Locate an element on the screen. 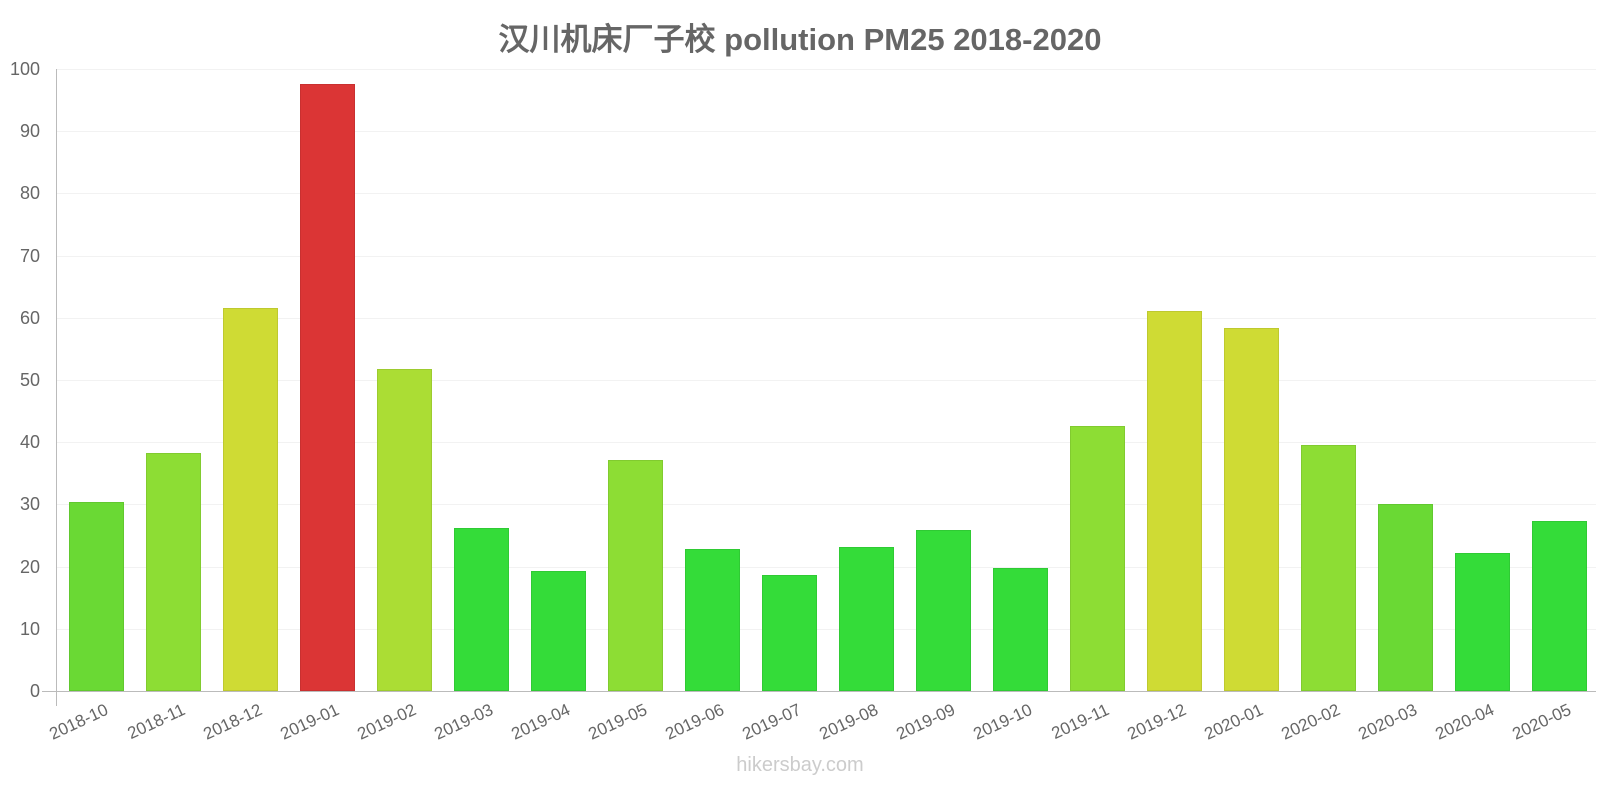 The height and width of the screenshot is (800, 1600). x-tick-label: 2020-03 is located at coordinates (1387, 722).